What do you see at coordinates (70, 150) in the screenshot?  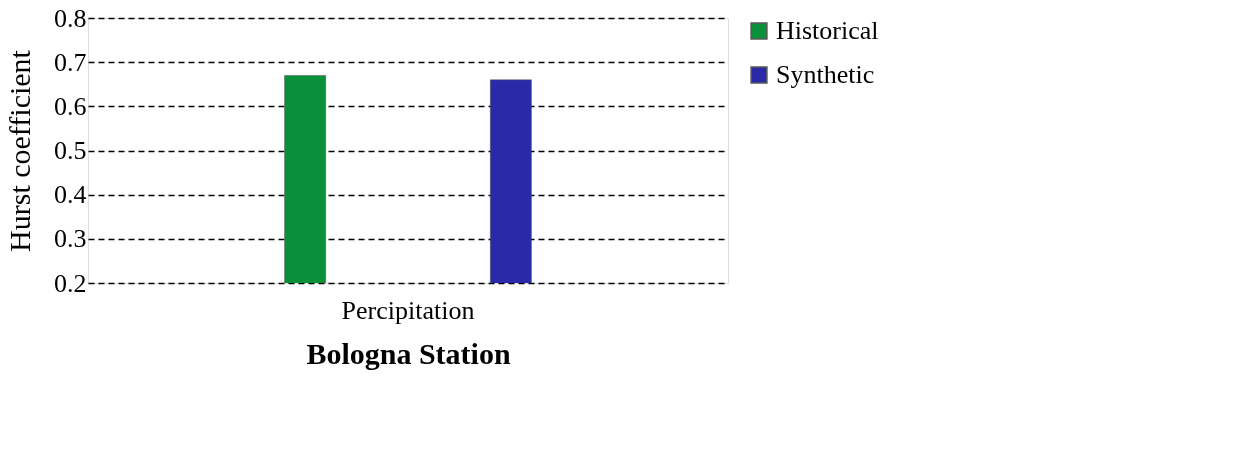 I see `y-tick-label: 0.5` at bounding box center [70, 150].